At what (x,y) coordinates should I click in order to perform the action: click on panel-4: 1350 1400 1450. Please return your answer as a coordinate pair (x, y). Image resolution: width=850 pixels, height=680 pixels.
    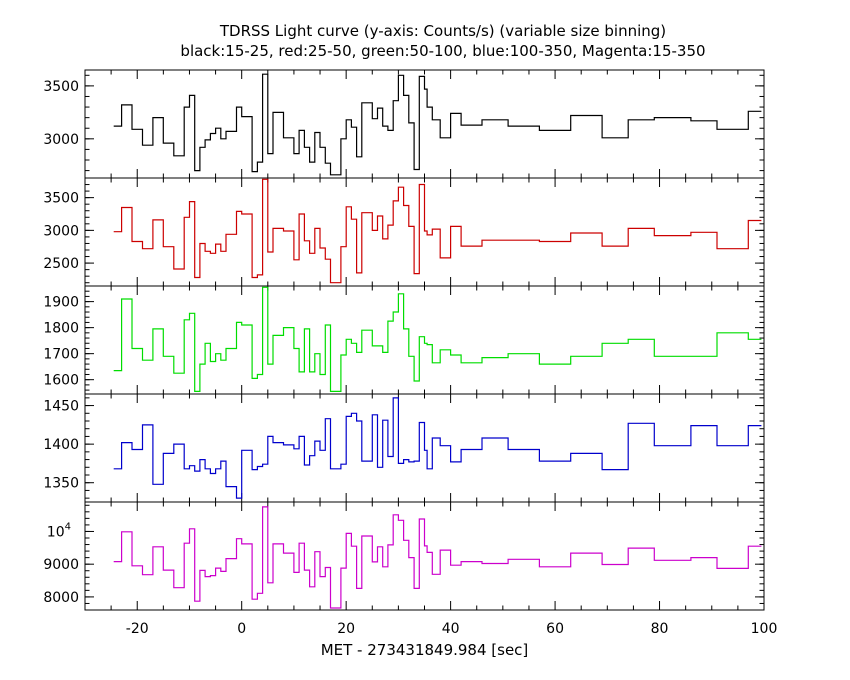
    Looking at the image, I should click on (404, 448).